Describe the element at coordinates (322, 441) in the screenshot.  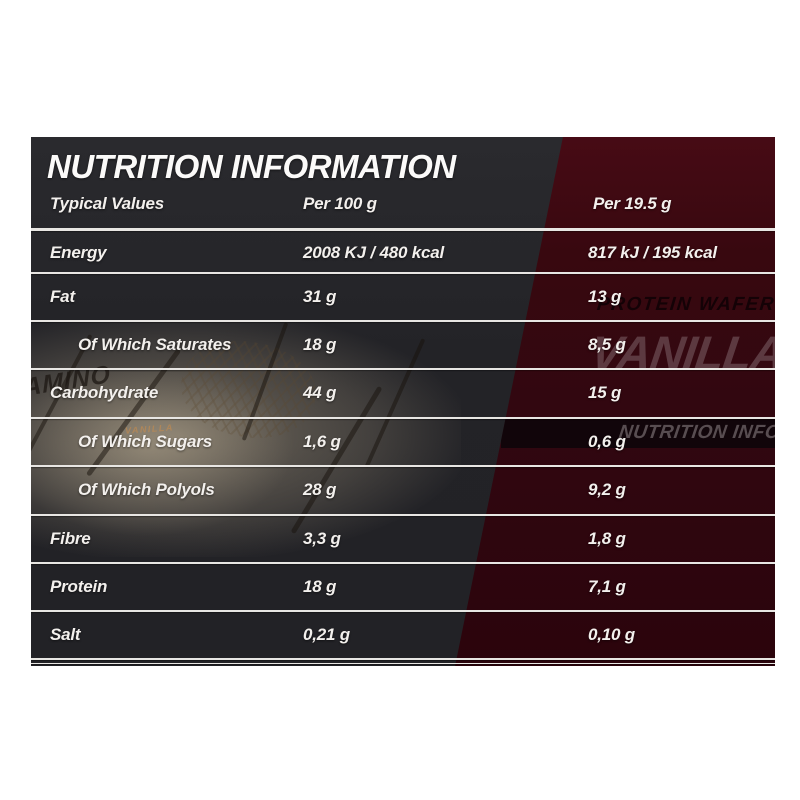
I see `row-value-per100: 1,6 g` at that location.